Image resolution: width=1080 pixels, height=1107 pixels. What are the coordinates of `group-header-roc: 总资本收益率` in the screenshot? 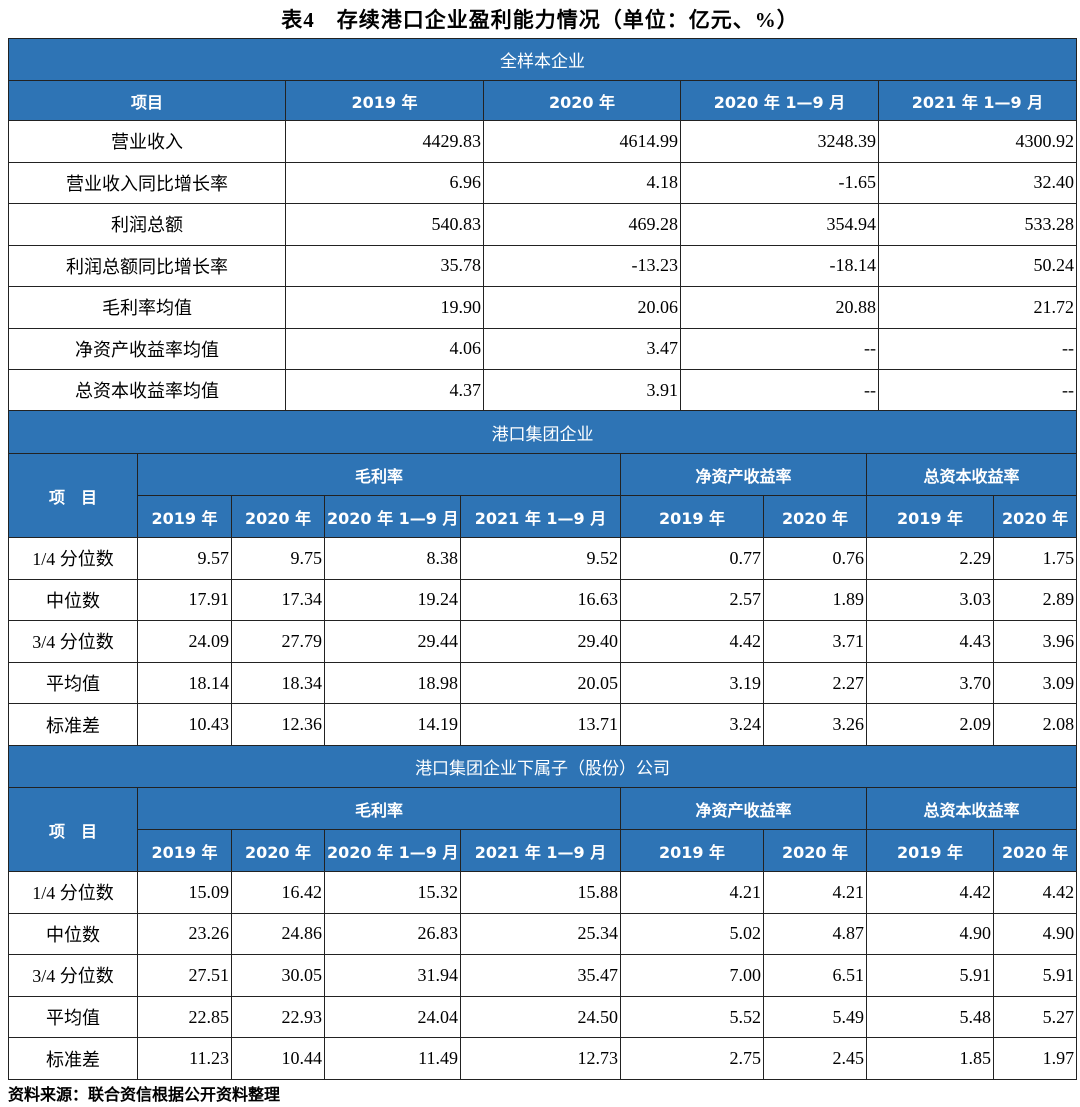 It's located at (971, 474).